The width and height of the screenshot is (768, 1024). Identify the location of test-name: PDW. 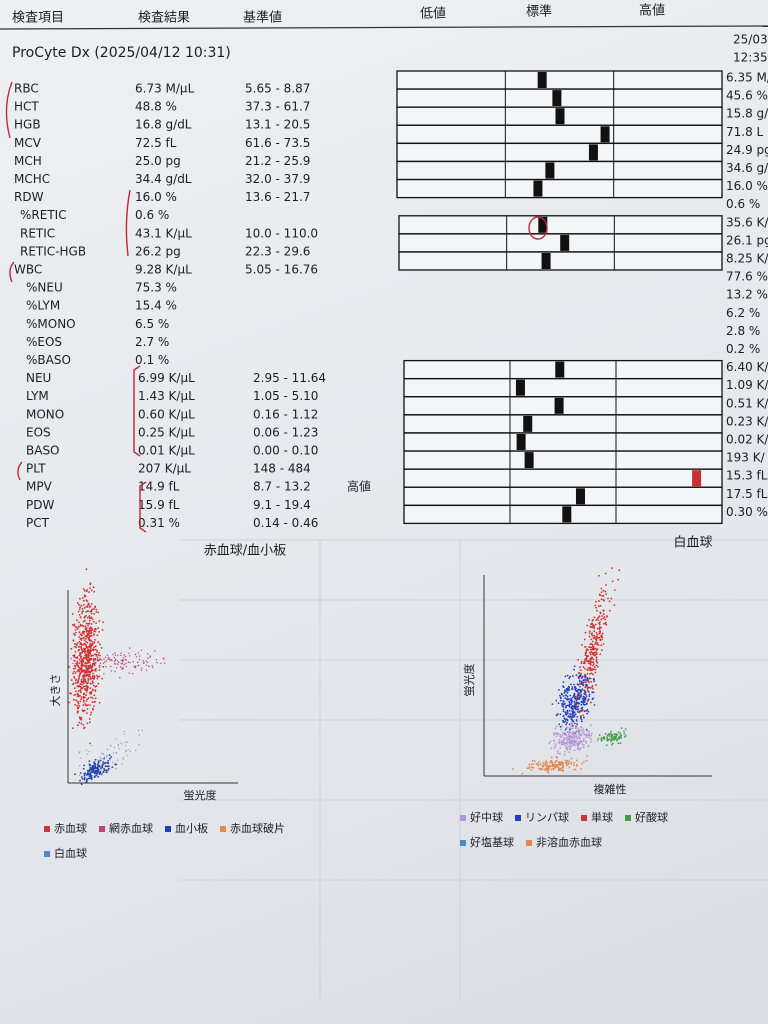
(40, 505).